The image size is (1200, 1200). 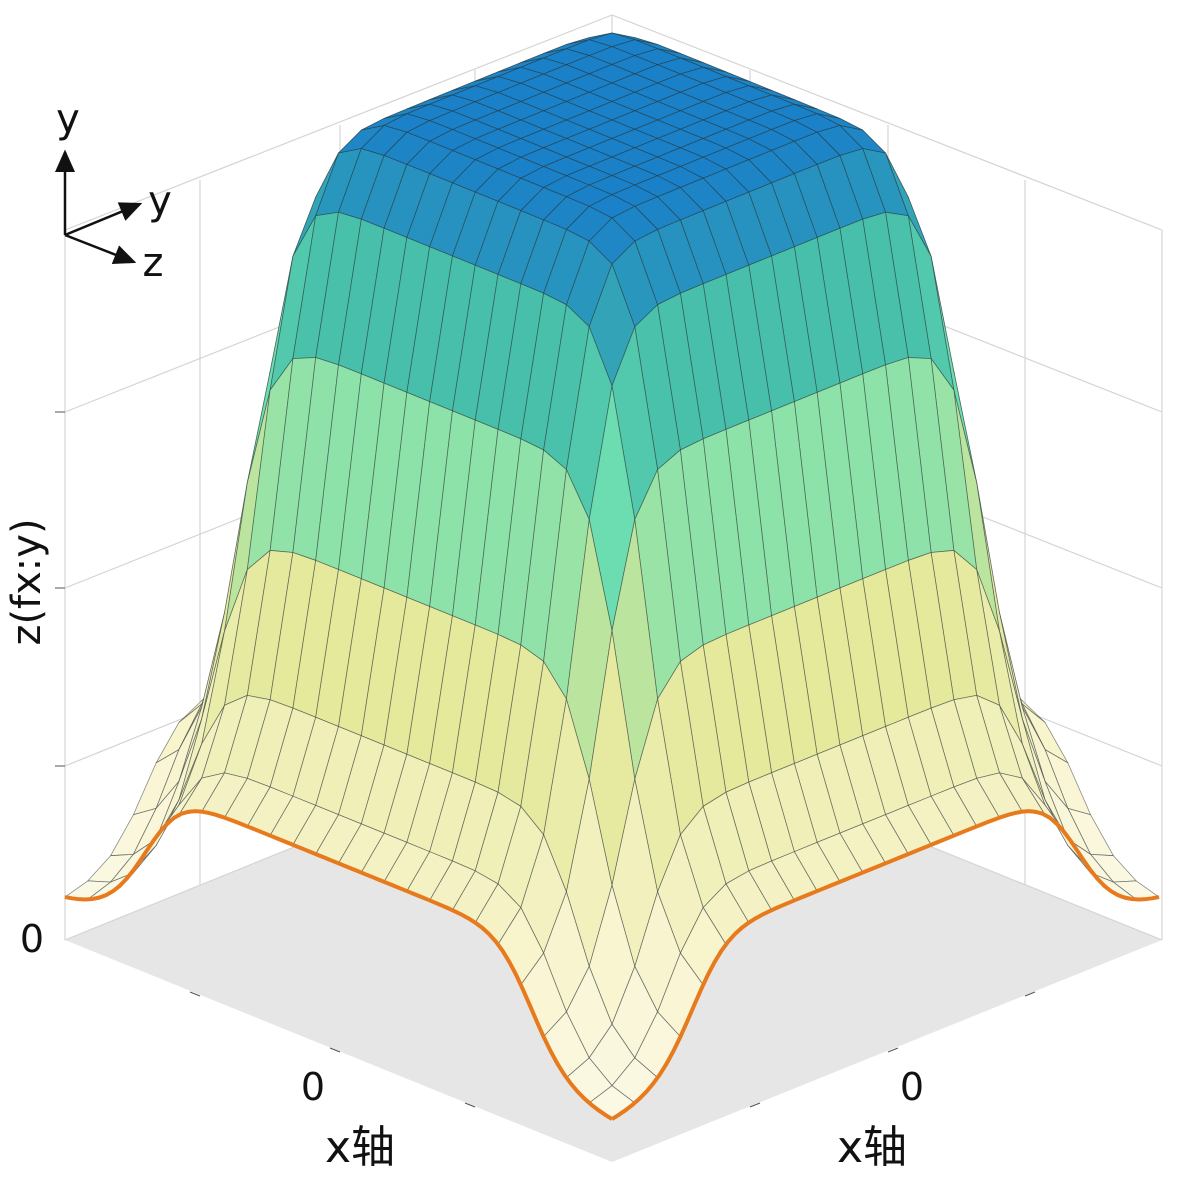 I want to click on z-axis-label: z(fx:y), so click(x=27, y=581).